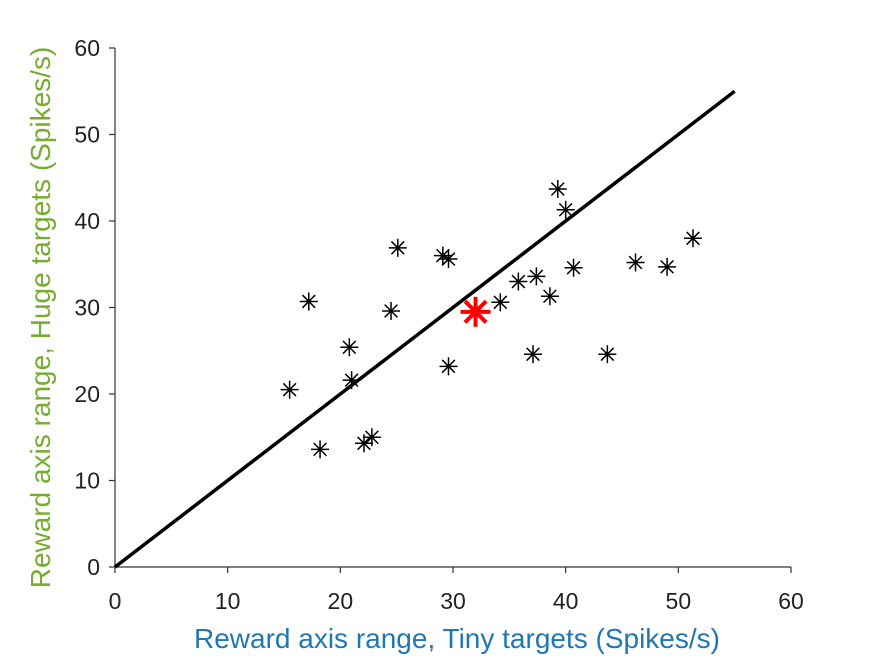 The image size is (875, 656). I want to click on y-tick-label: 50, so click(87, 135).